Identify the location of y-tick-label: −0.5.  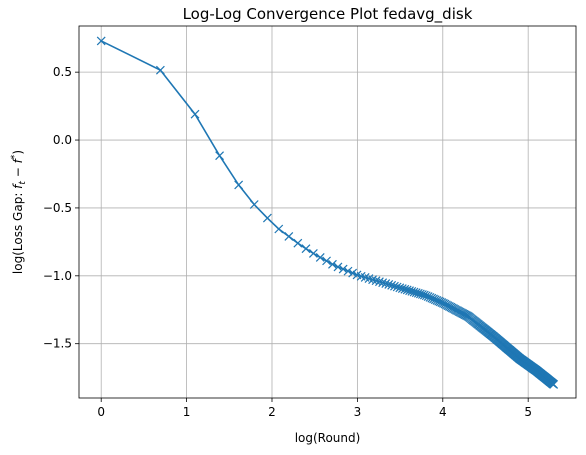
(57, 208).